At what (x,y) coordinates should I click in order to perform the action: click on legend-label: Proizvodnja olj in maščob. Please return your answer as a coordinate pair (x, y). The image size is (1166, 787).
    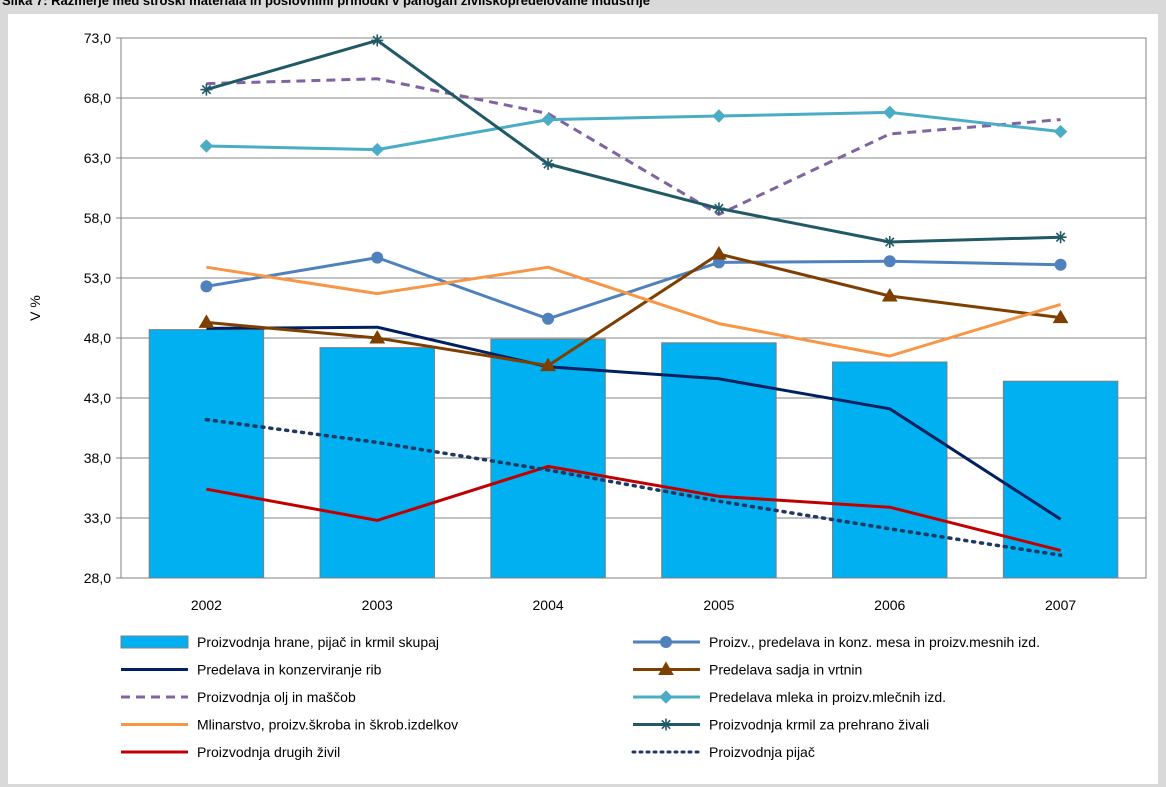
    Looking at the image, I should click on (276, 697).